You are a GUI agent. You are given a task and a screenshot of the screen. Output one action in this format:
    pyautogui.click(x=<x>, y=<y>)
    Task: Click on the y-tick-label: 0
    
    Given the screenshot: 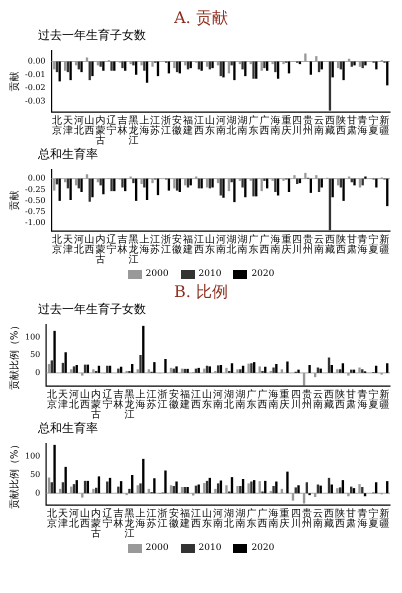 What is the action you would take?
    pyautogui.click(x=37, y=493)
    